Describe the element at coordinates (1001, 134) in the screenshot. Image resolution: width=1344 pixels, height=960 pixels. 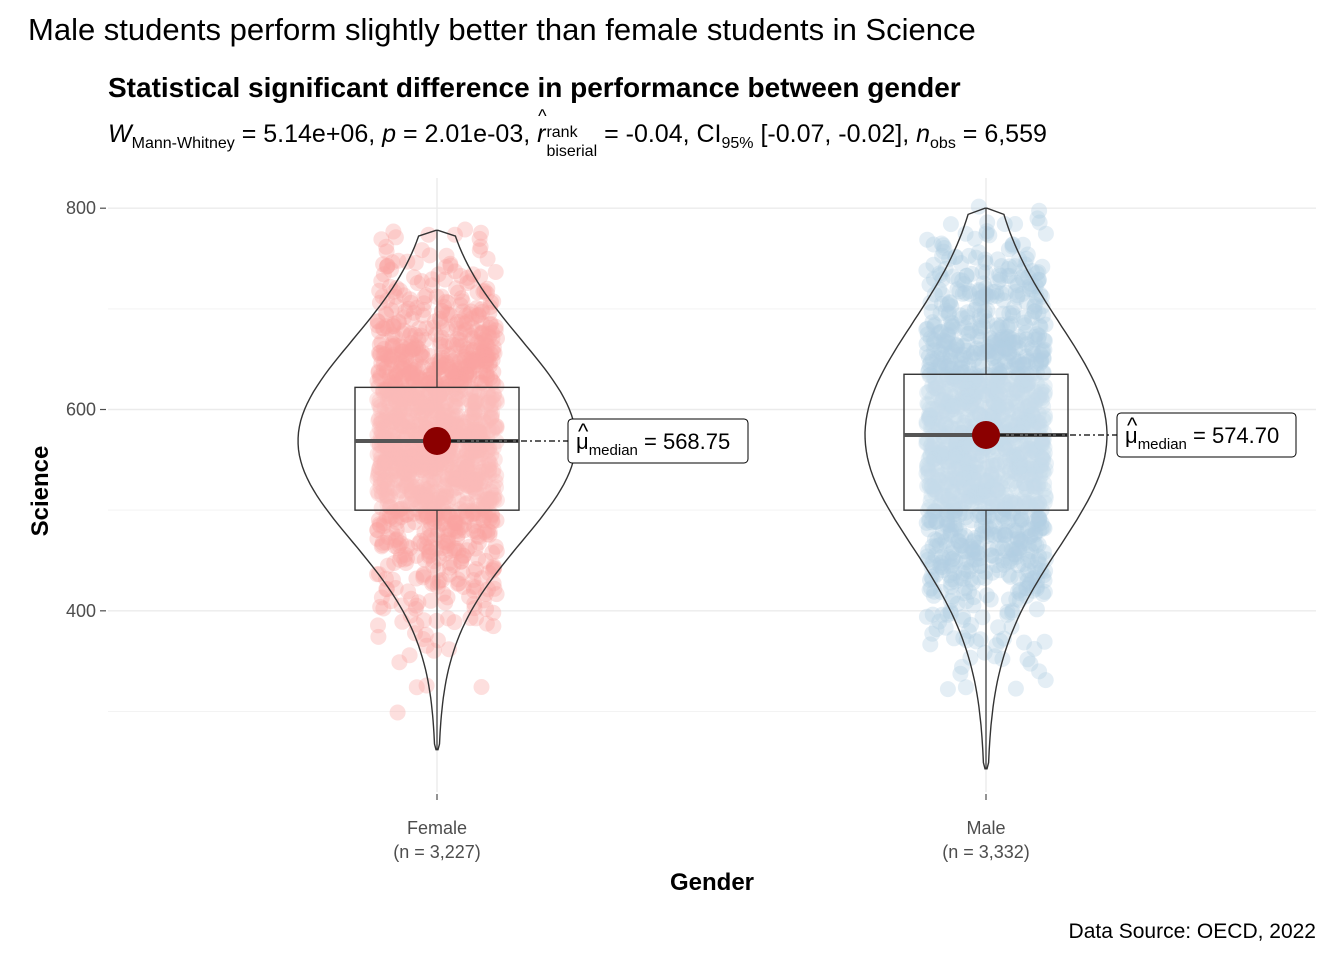
I see `n-value: = 6,559` at that location.